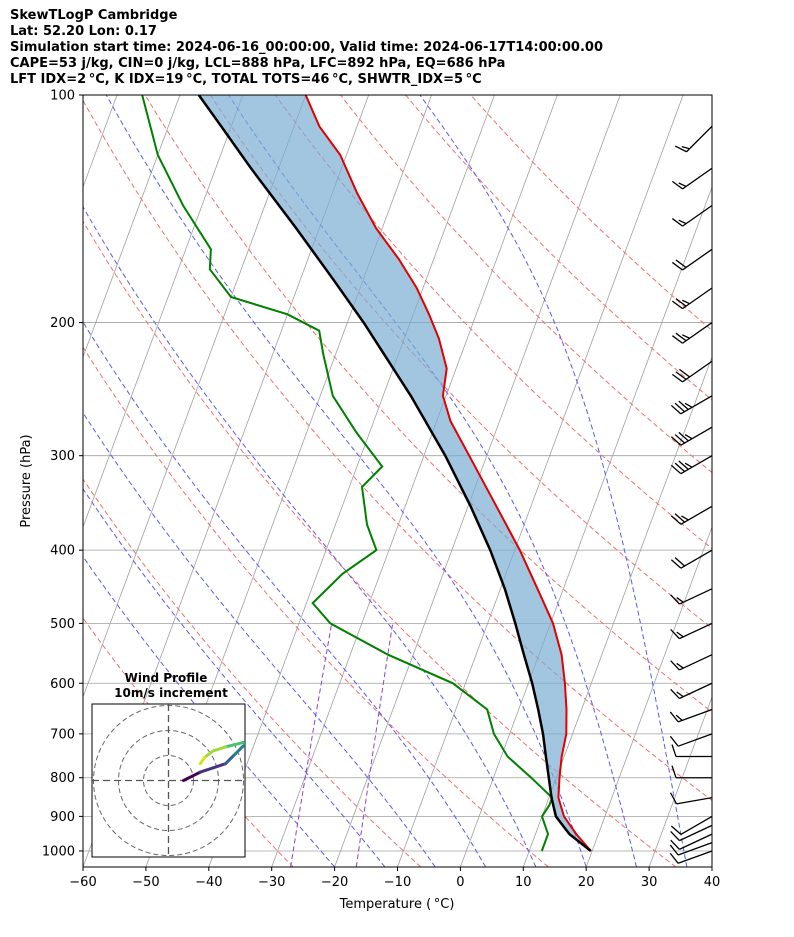  What do you see at coordinates (374, 745) in the screenshot?
I see `mixing-ratio-line` at bounding box center [374, 745].